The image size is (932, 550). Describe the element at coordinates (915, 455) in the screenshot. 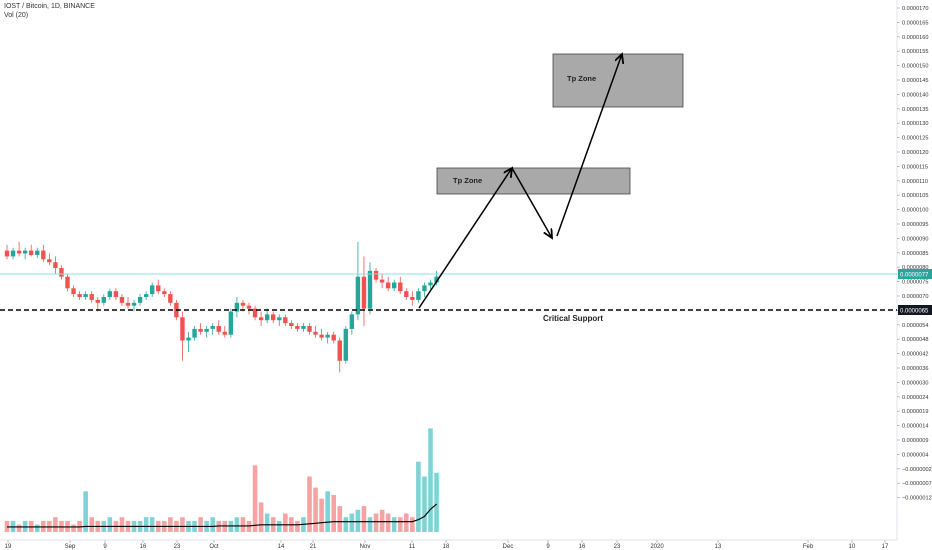

I see `y-tick-label: 0.0000004` at that location.